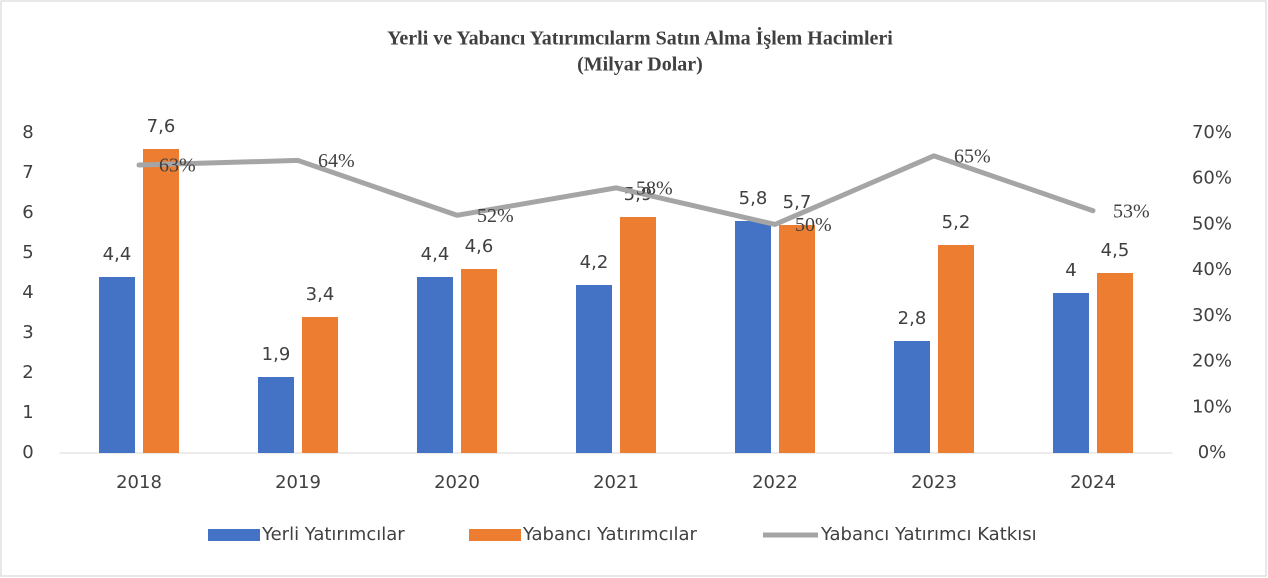 The image size is (1268, 578). What do you see at coordinates (775, 482) in the screenshot?
I see `x-tick-label: 2022` at bounding box center [775, 482].